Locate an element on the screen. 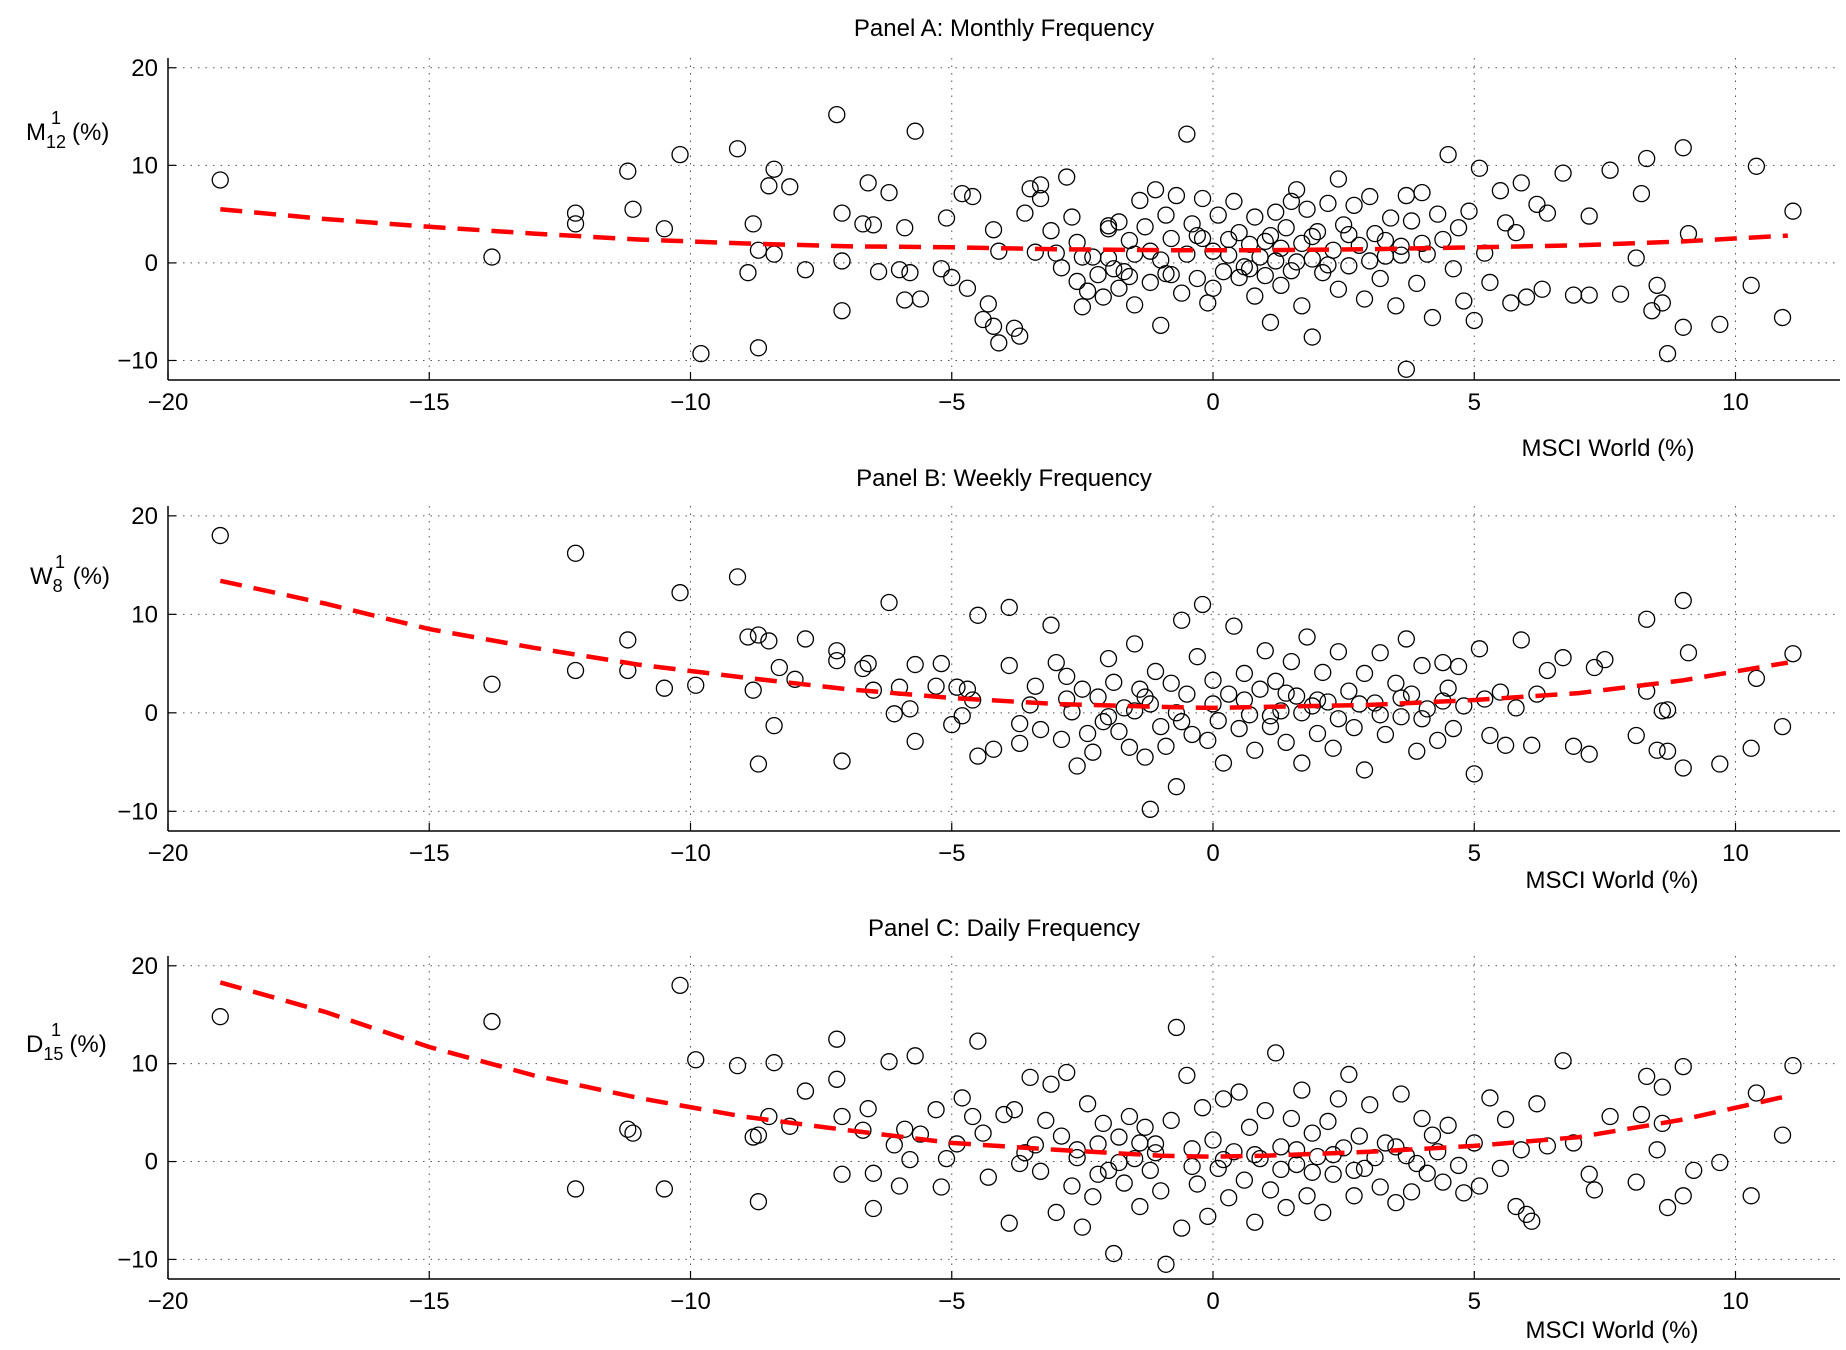  y-axis-label-subscript: 15 is located at coordinates (53, 1054).